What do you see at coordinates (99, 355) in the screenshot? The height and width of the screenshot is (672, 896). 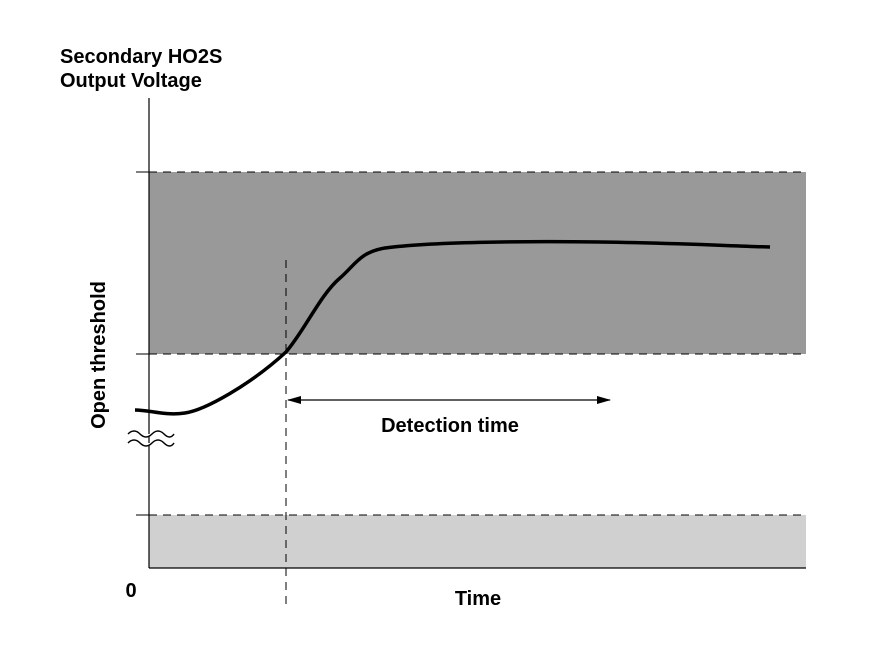 I see `y-label: Open threshold` at bounding box center [99, 355].